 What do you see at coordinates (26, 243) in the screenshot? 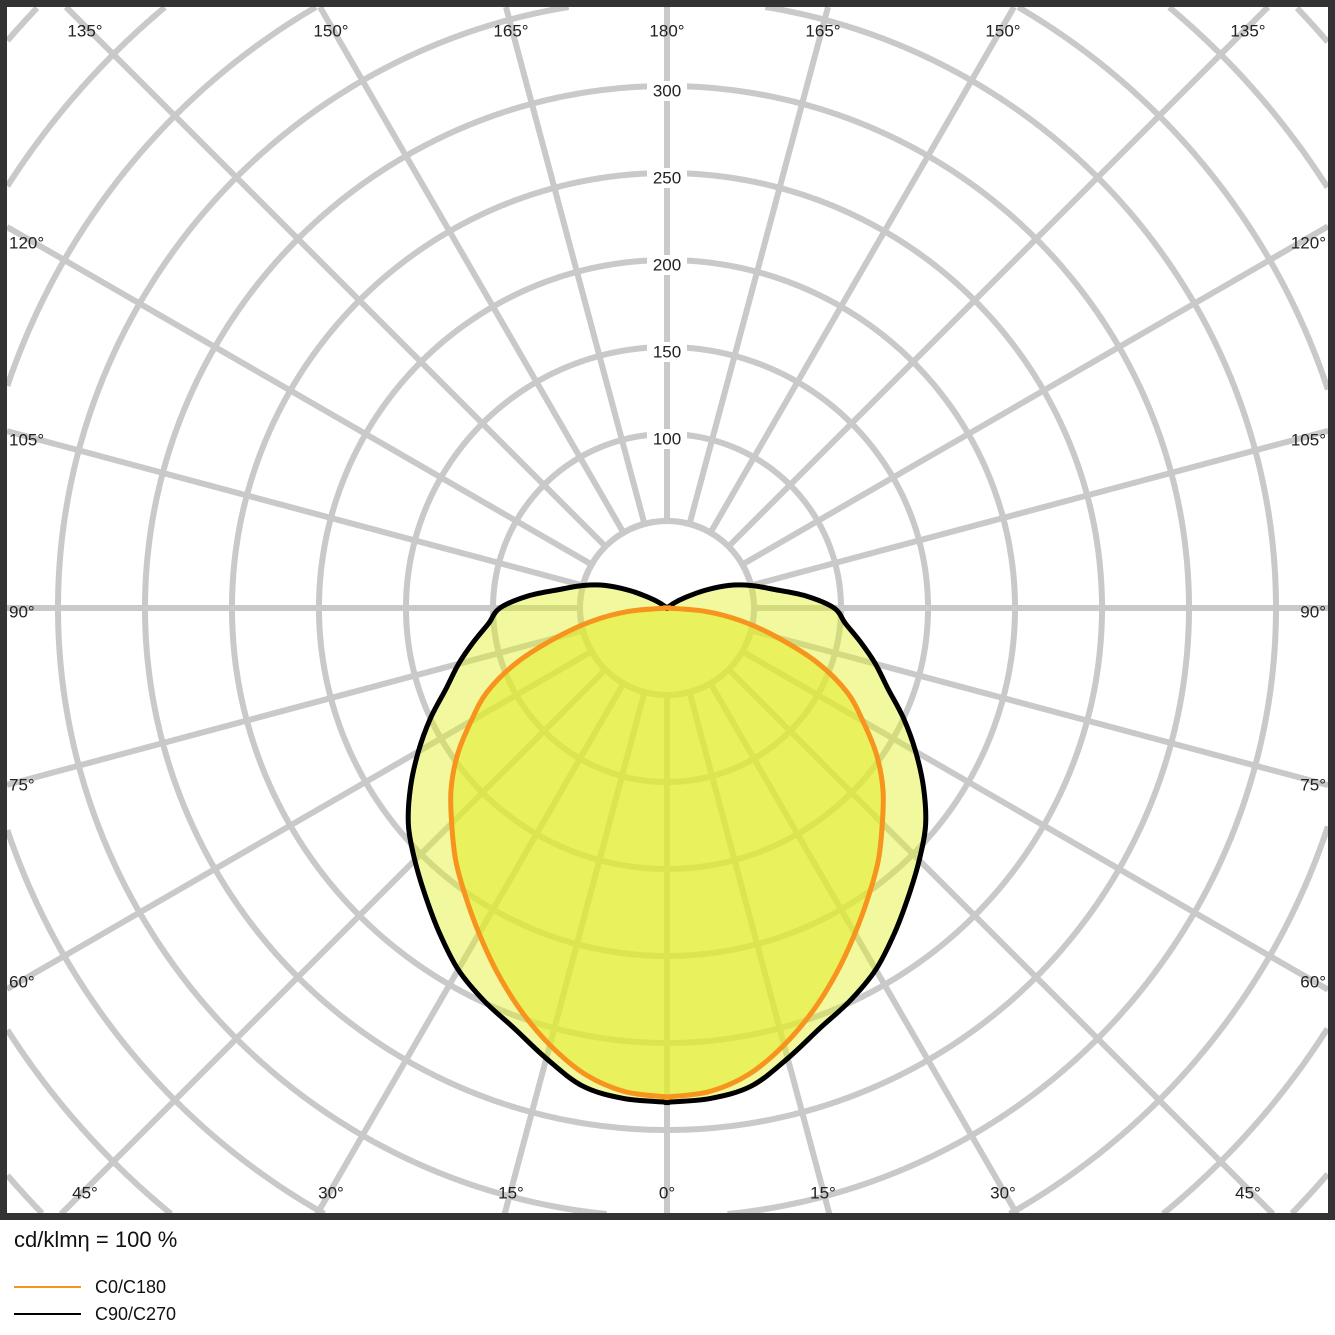
I see `angle-label-left: 120°` at bounding box center [26, 243].